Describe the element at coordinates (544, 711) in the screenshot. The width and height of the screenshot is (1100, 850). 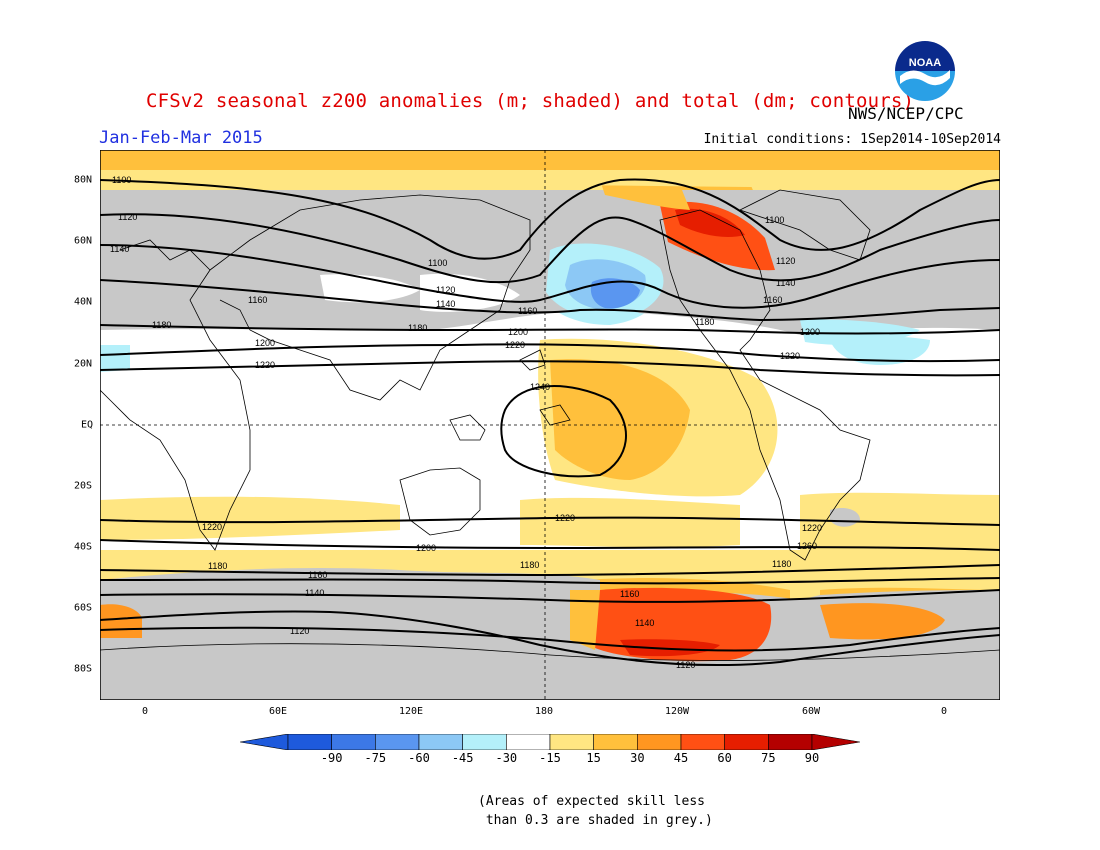
I see `longitude-label: 180` at that location.